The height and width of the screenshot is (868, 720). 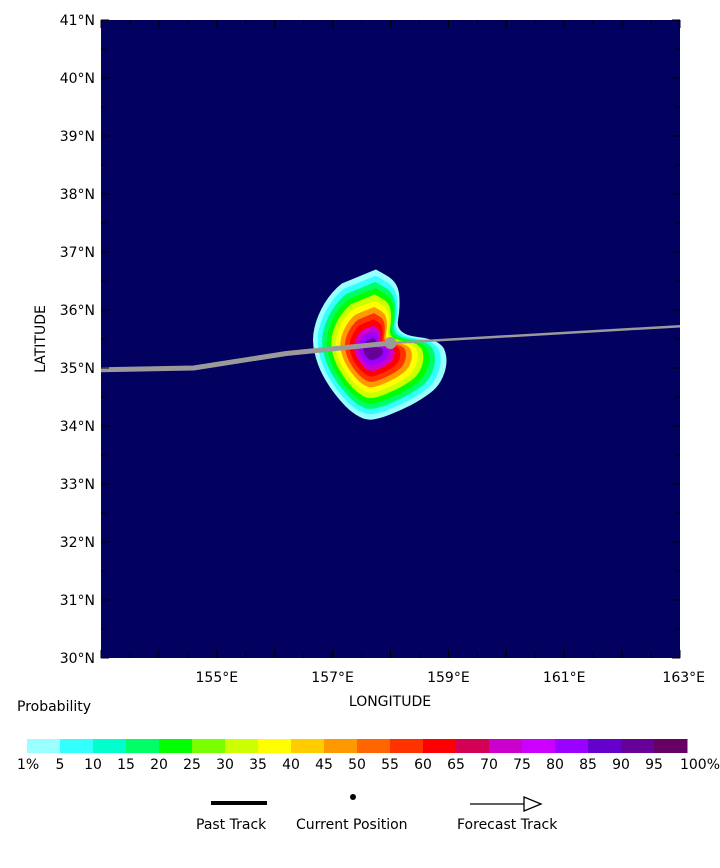 What do you see at coordinates (77, 21) in the screenshot?
I see `lat-tick-label: 41°N` at bounding box center [77, 21].